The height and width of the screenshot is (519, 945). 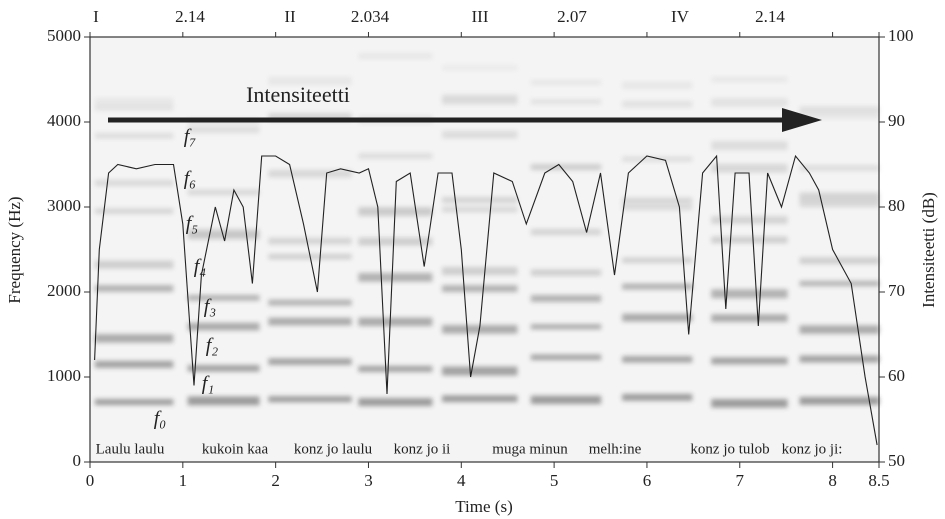 What do you see at coordinates (333, 449) in the screenshot?
I see `phrase-label: konz jo laulu` at bounding box center [333, 449].